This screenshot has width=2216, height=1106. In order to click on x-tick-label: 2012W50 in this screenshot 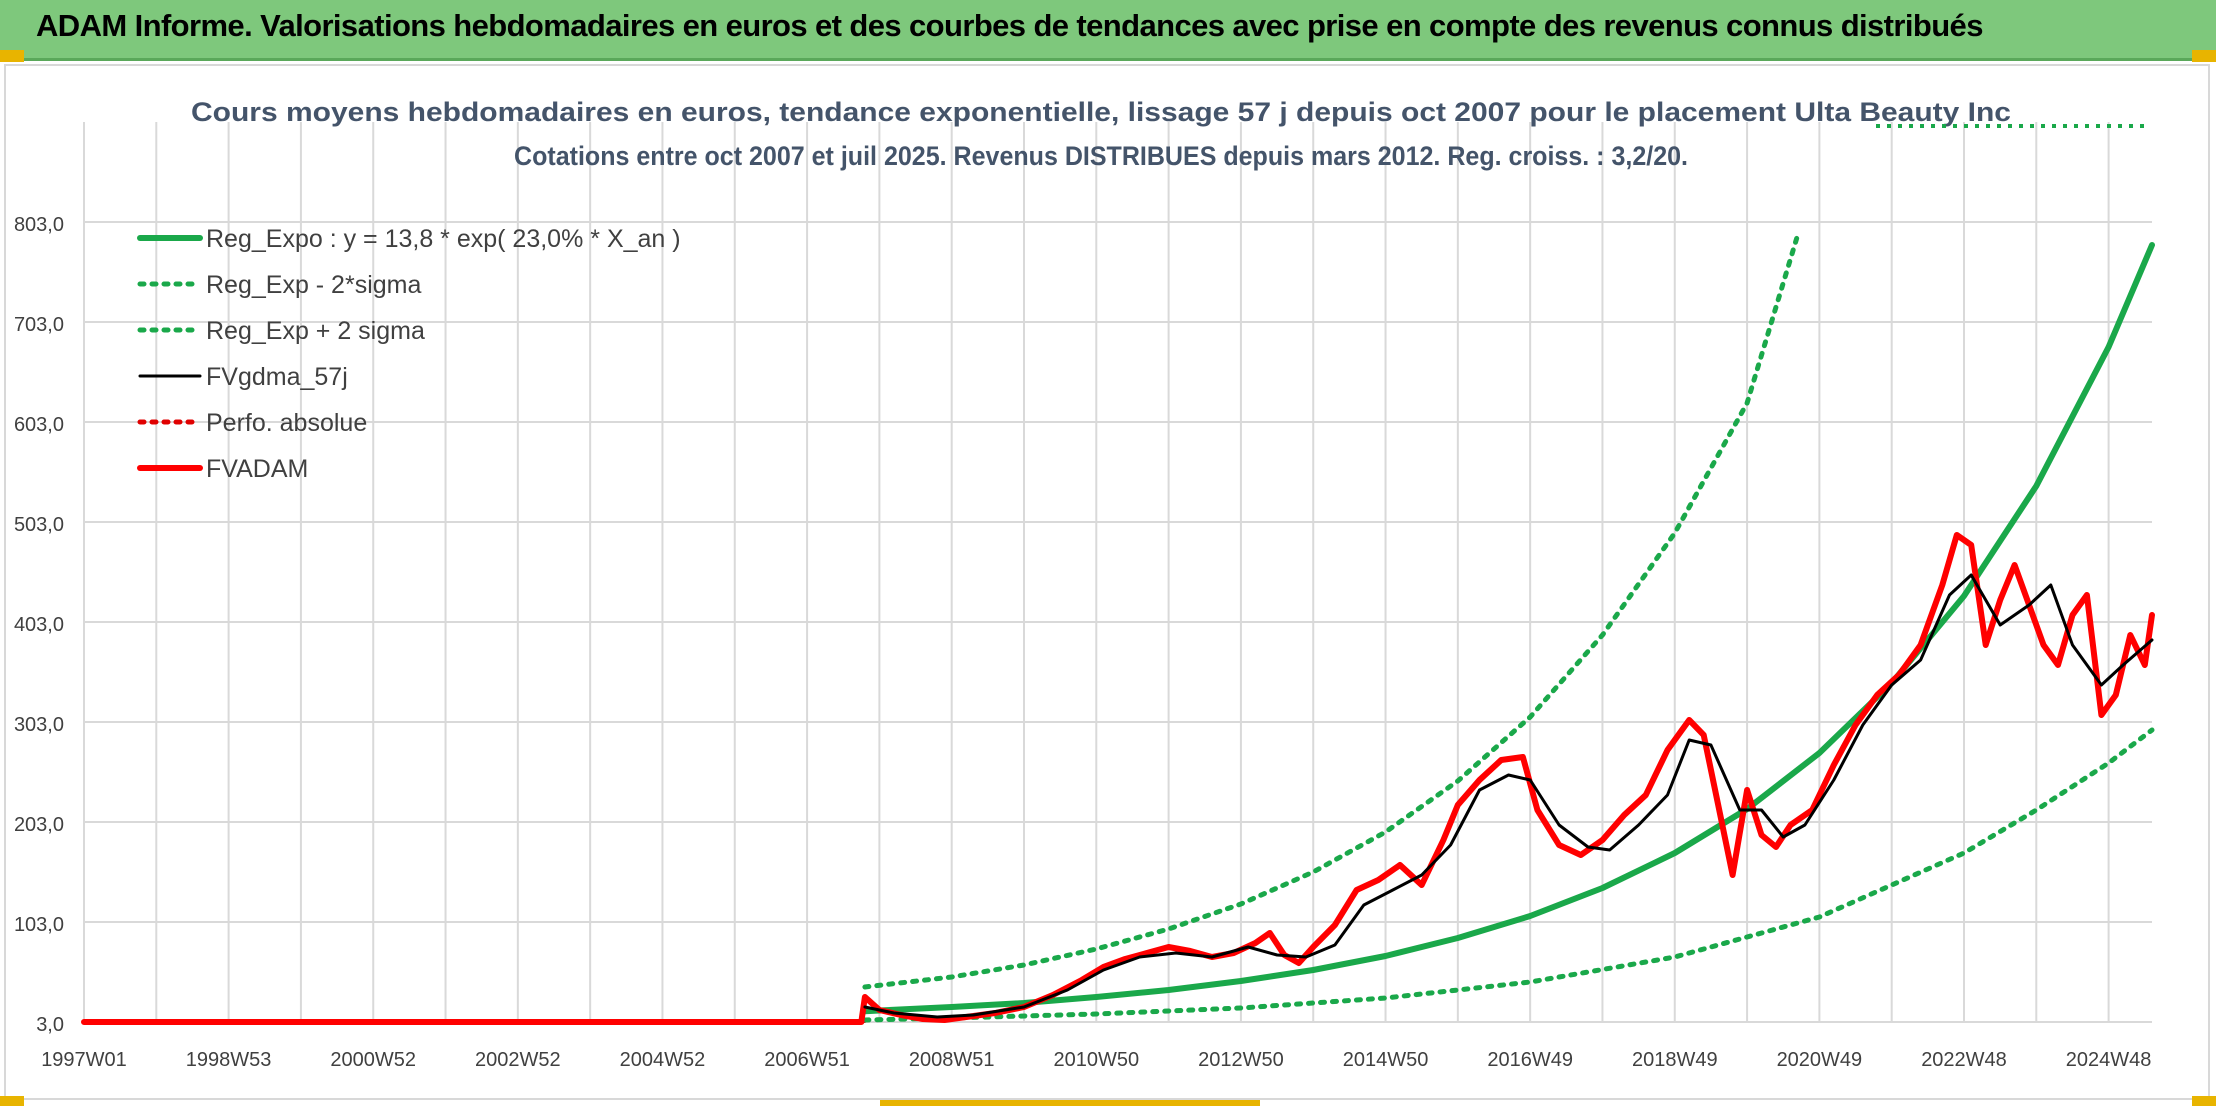, I will do `click(1241, 1060)`.